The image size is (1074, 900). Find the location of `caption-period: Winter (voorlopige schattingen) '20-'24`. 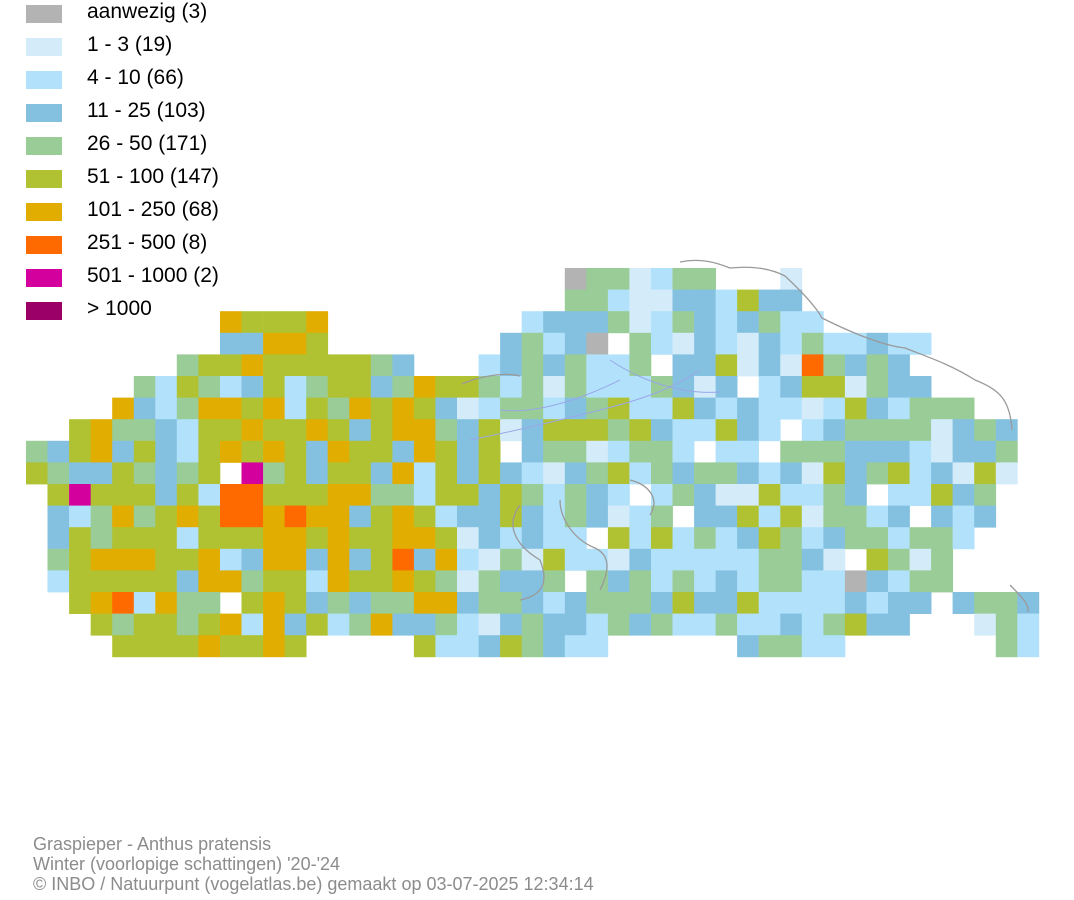

caption-period: Winter (voorlopige schattingen) '20-'24 is located at coordinates (187, 864).